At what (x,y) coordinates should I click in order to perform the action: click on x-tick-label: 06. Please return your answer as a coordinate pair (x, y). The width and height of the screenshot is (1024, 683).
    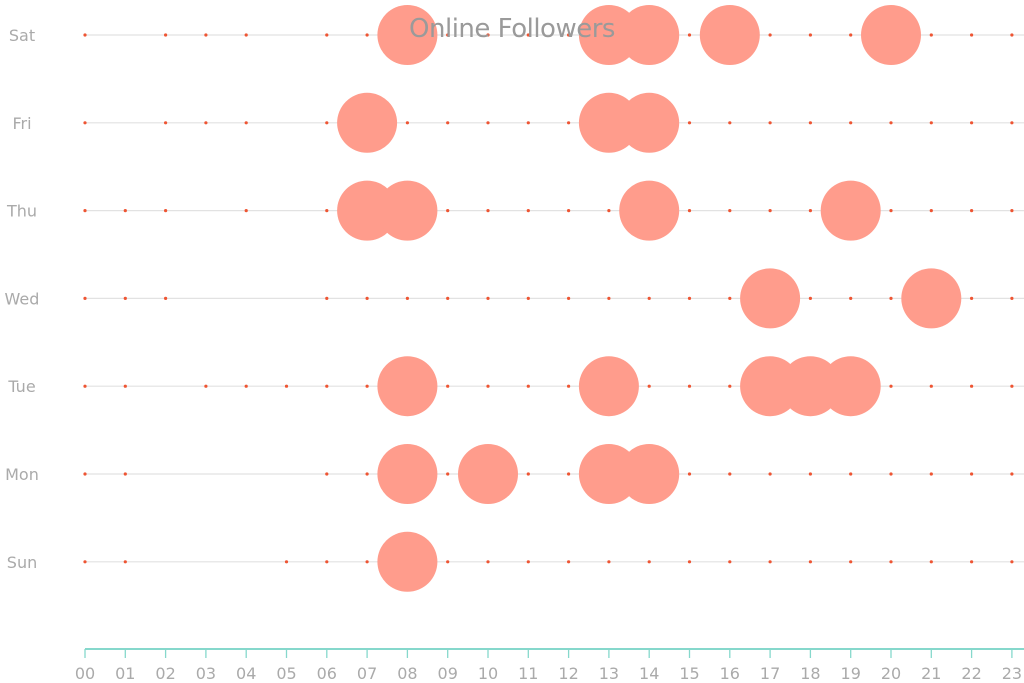
    Looking at the image, I should click on (327, 673).